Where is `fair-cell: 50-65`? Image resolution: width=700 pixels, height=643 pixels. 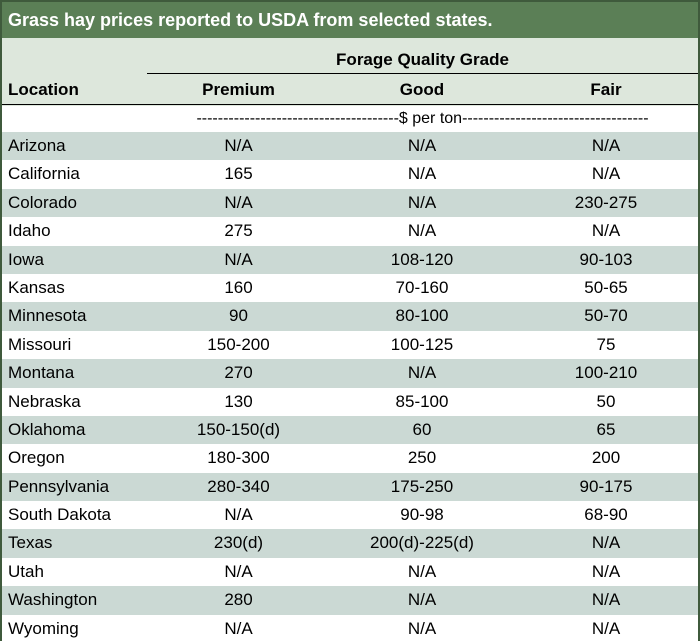 fair-cell: 50-65 is located at coordinates (606, 287).